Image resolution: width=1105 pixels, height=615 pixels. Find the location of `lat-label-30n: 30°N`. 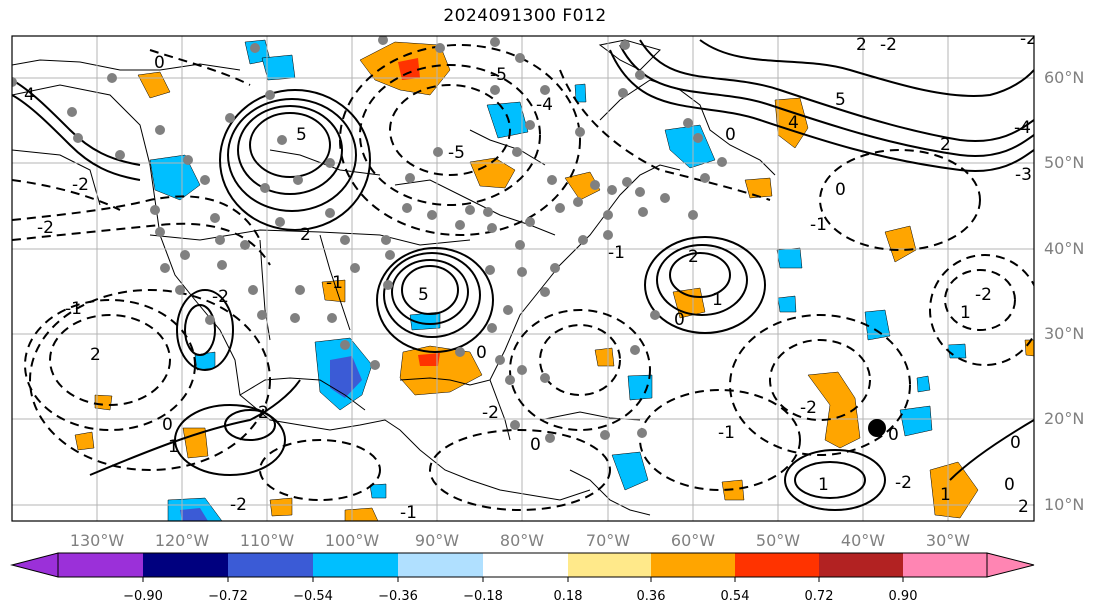

lat-label-30n: 30°N is located at coordinates (1064, 333).